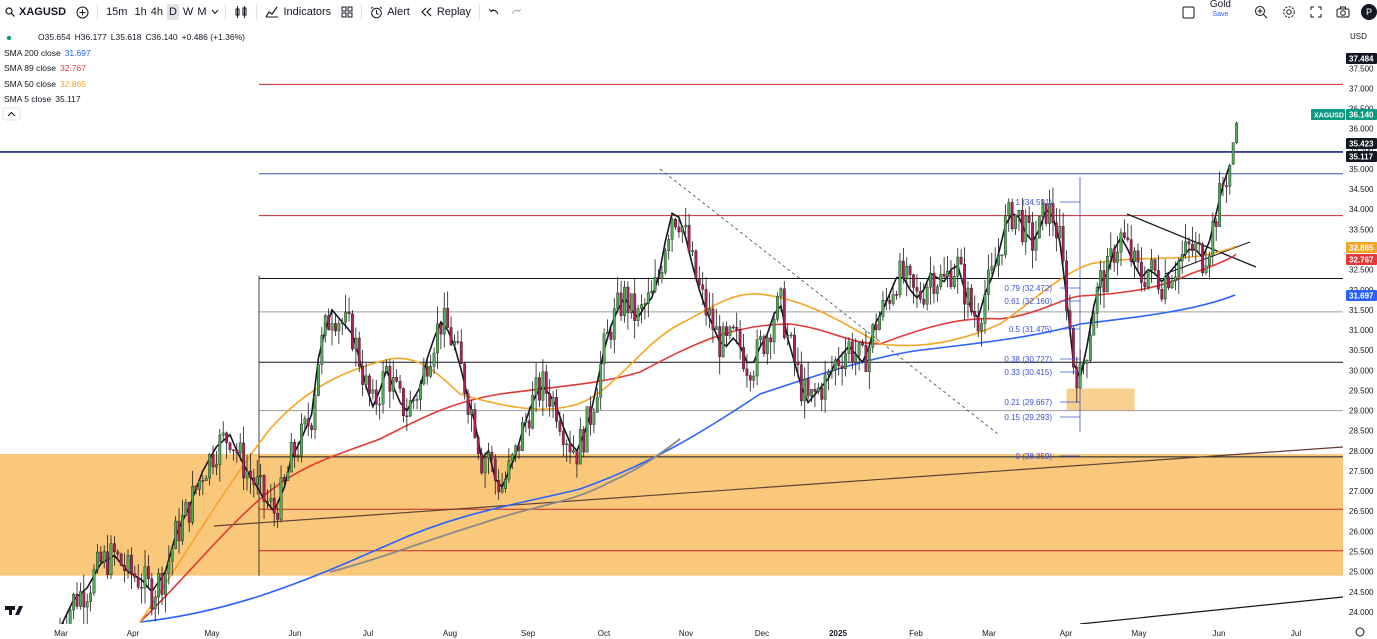  Describe the element at coordinates (1100, 399) in the screenshot. I see `zone-rect` at that location.